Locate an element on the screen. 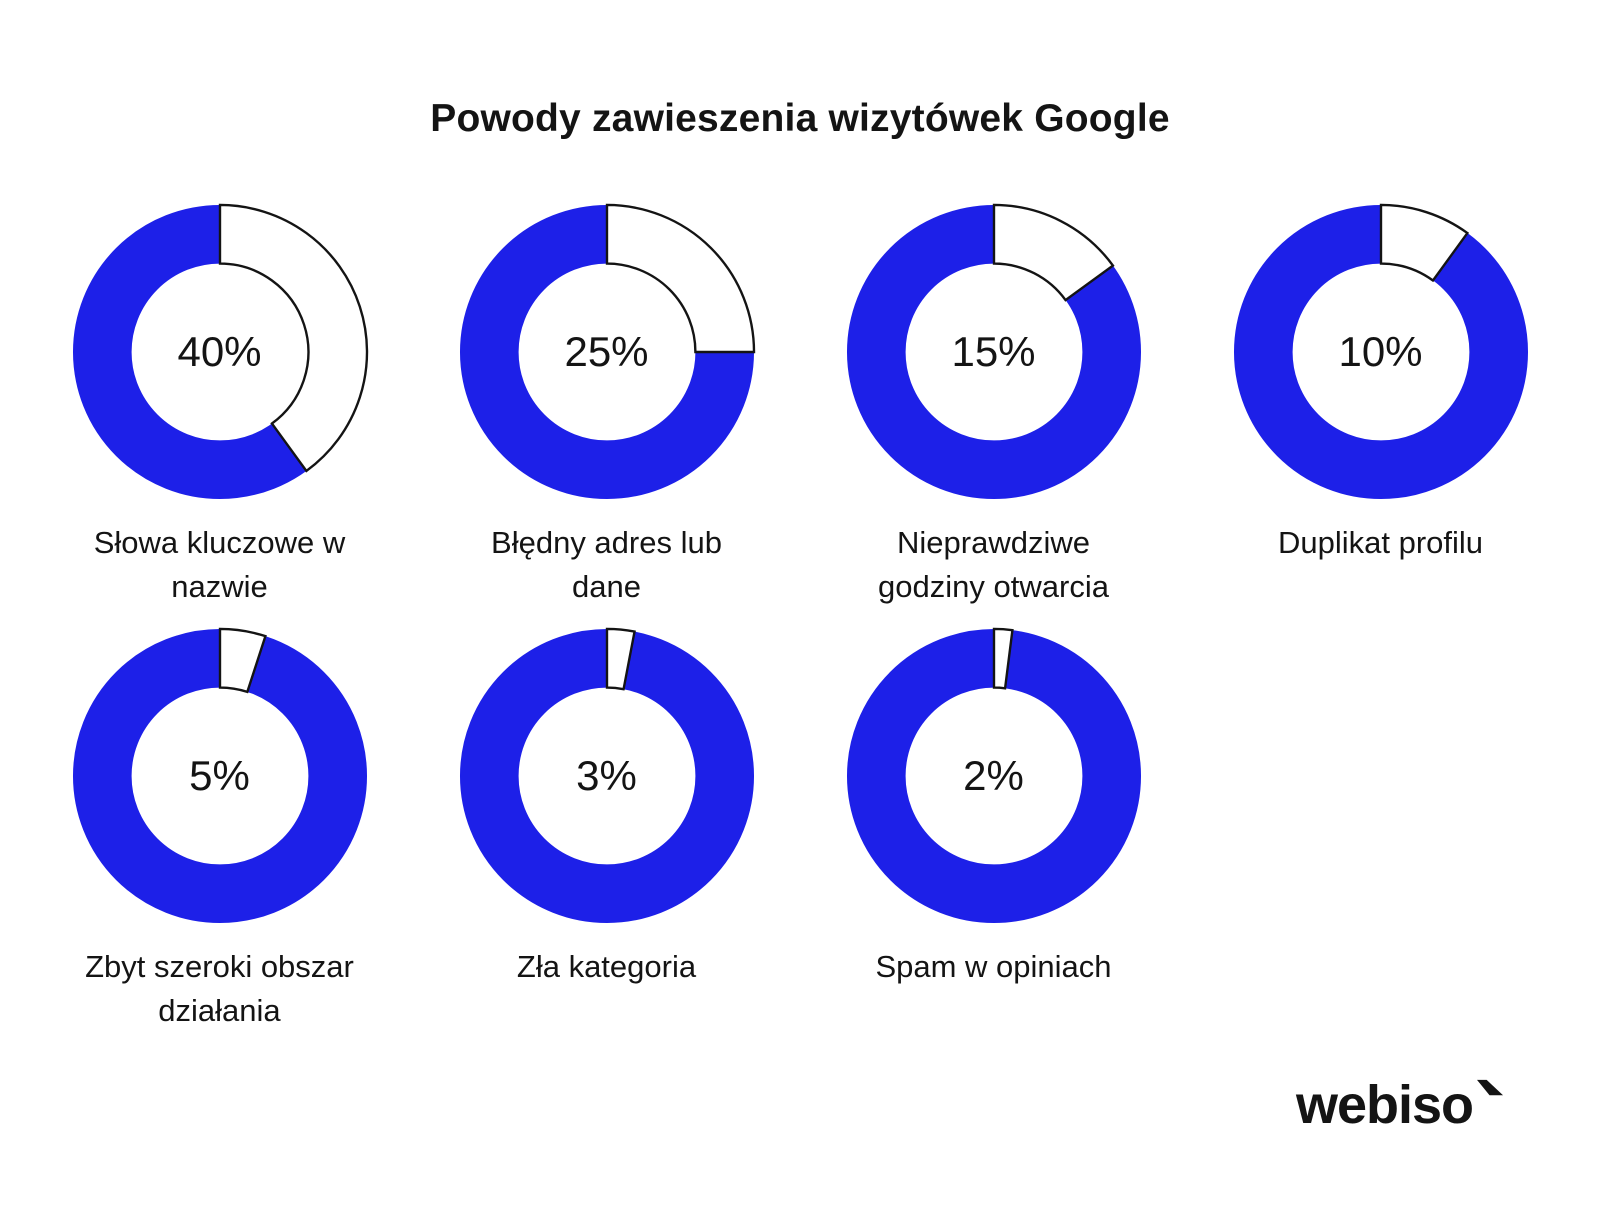 This screenshot has height=1229, width=1600. chart-title: Powody zawieszenia wizytówek Google is located at coordinates (800, 118).